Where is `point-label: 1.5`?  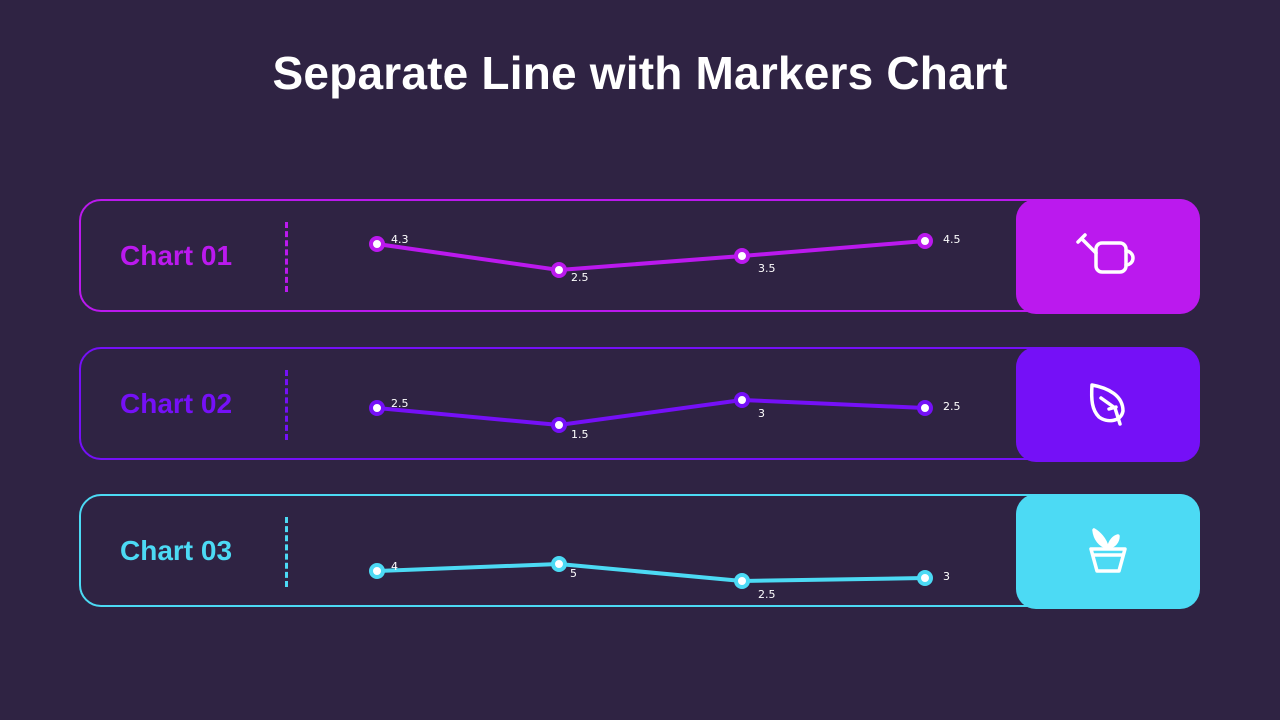 point-label: 1.5 is located at coordinates (580, 434).